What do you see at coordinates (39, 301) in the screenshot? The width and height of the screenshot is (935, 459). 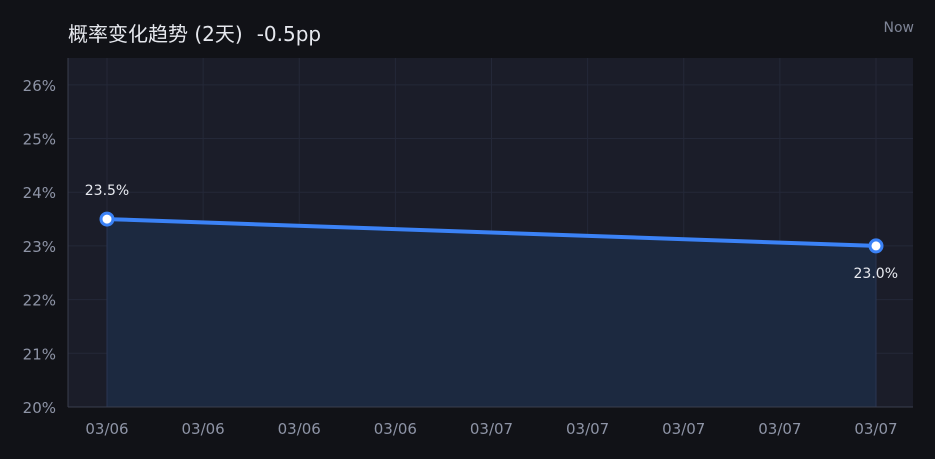 I see `y-tick-label: 22%` at bounding box center [39, 301].